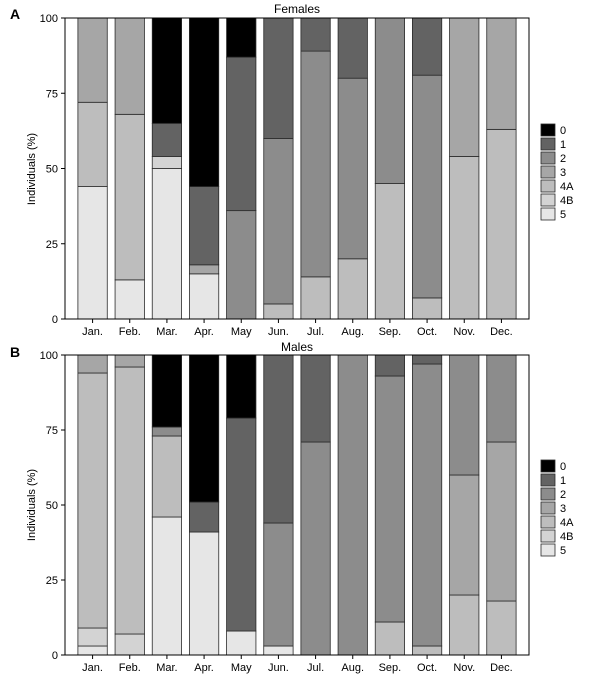  I want to click on legend-label: 2, so click(563, 495).